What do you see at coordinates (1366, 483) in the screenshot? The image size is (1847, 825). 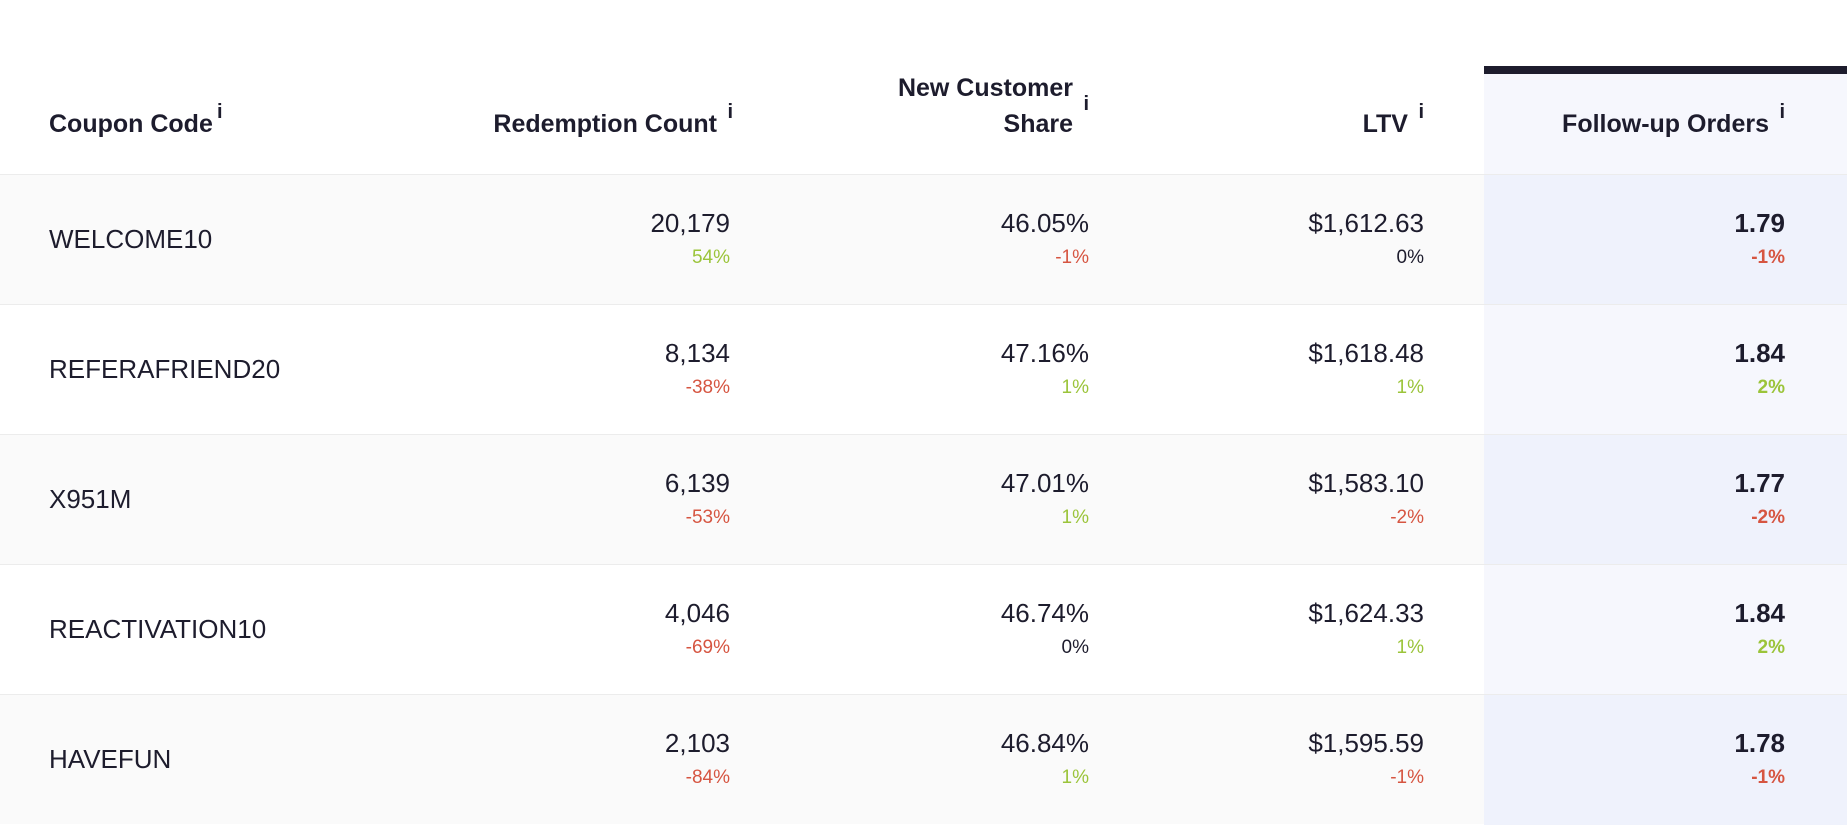 I see `ltv-value: $1,583.10` at bounding box center [1366, 483].